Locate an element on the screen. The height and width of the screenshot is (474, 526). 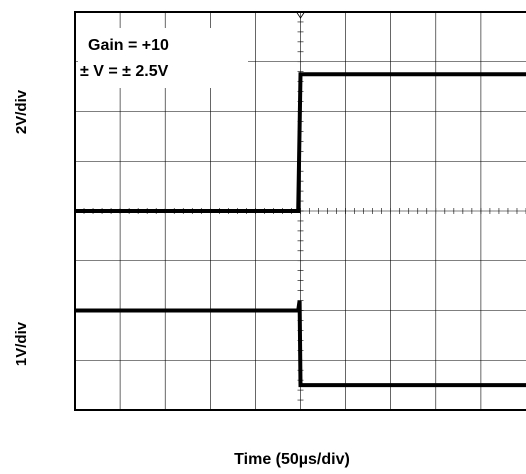
annotation-box is located at coordinates (163, 58).